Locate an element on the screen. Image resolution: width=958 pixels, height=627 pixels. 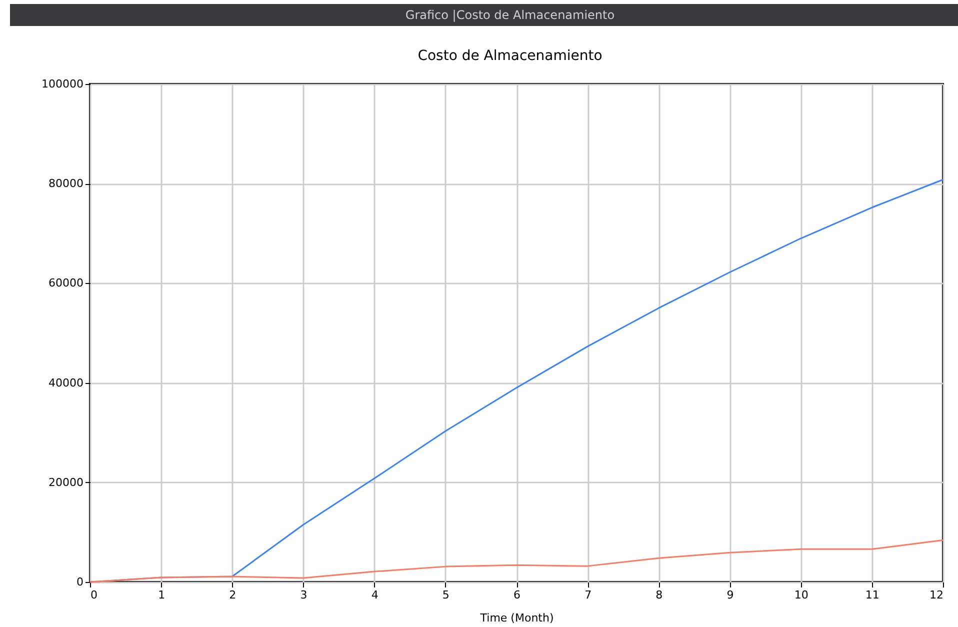
x-tick-label: 4 is located at coordinates (374, 595).